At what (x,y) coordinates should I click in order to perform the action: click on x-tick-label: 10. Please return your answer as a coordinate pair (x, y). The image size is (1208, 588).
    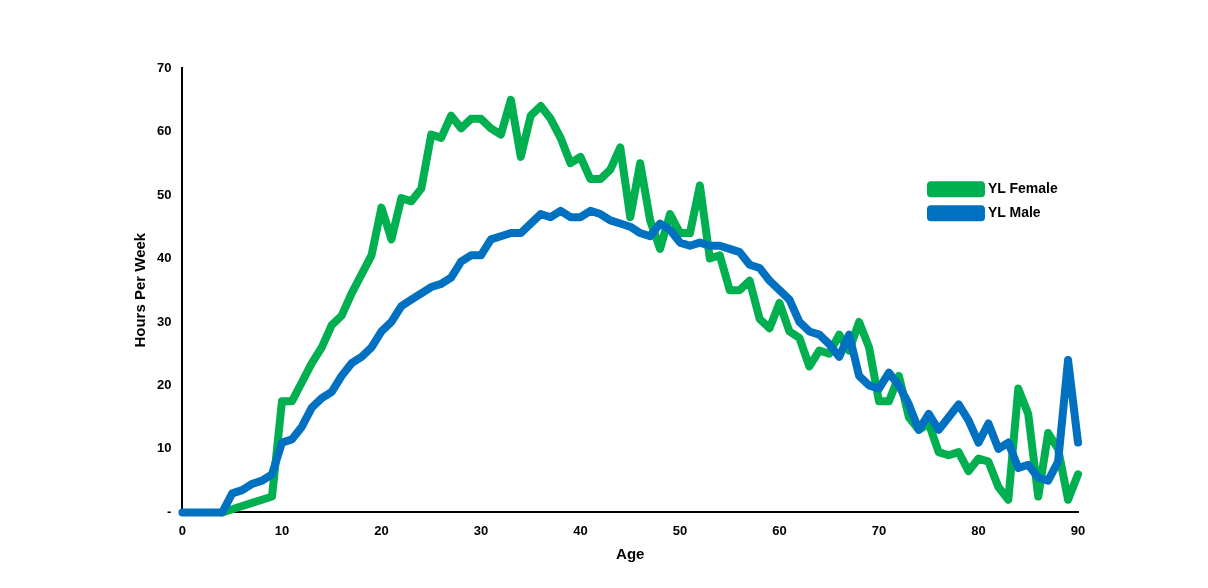
    Looking at the image, I should click on (282, 530).